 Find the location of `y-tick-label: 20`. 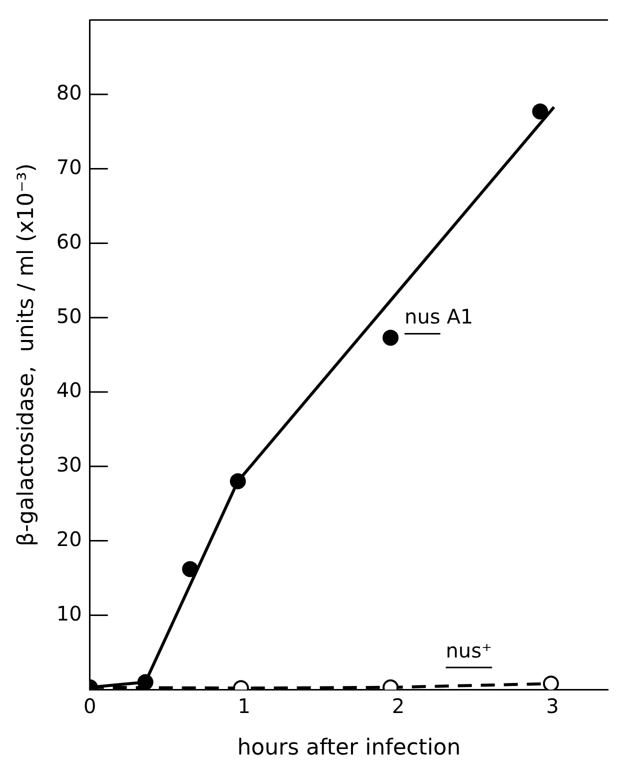

y-tick-label: 20 is located at coordinates (69, 539).